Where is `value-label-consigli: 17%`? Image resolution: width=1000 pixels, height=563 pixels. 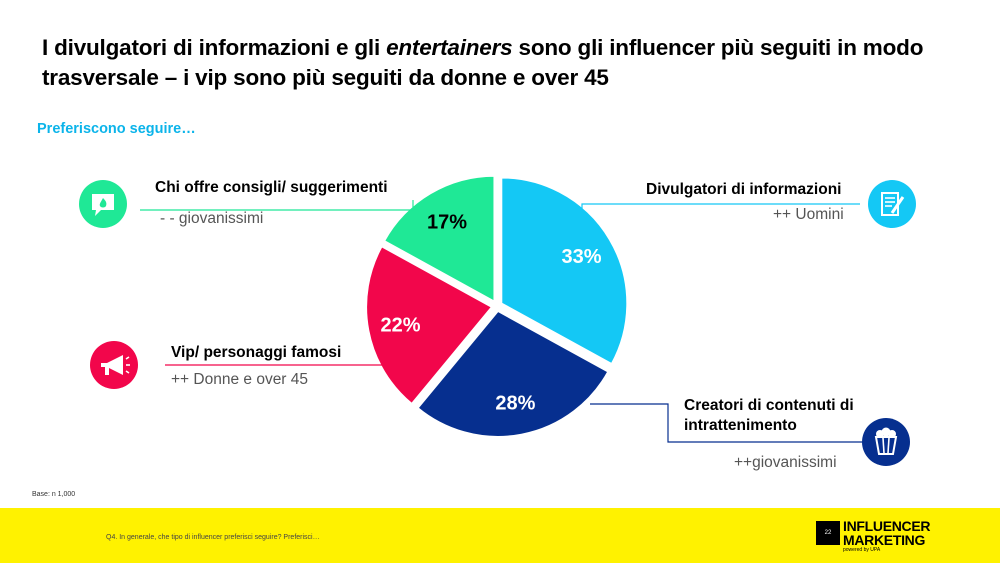
value-label-consigli: 17% is located at coordinates (447, 222).